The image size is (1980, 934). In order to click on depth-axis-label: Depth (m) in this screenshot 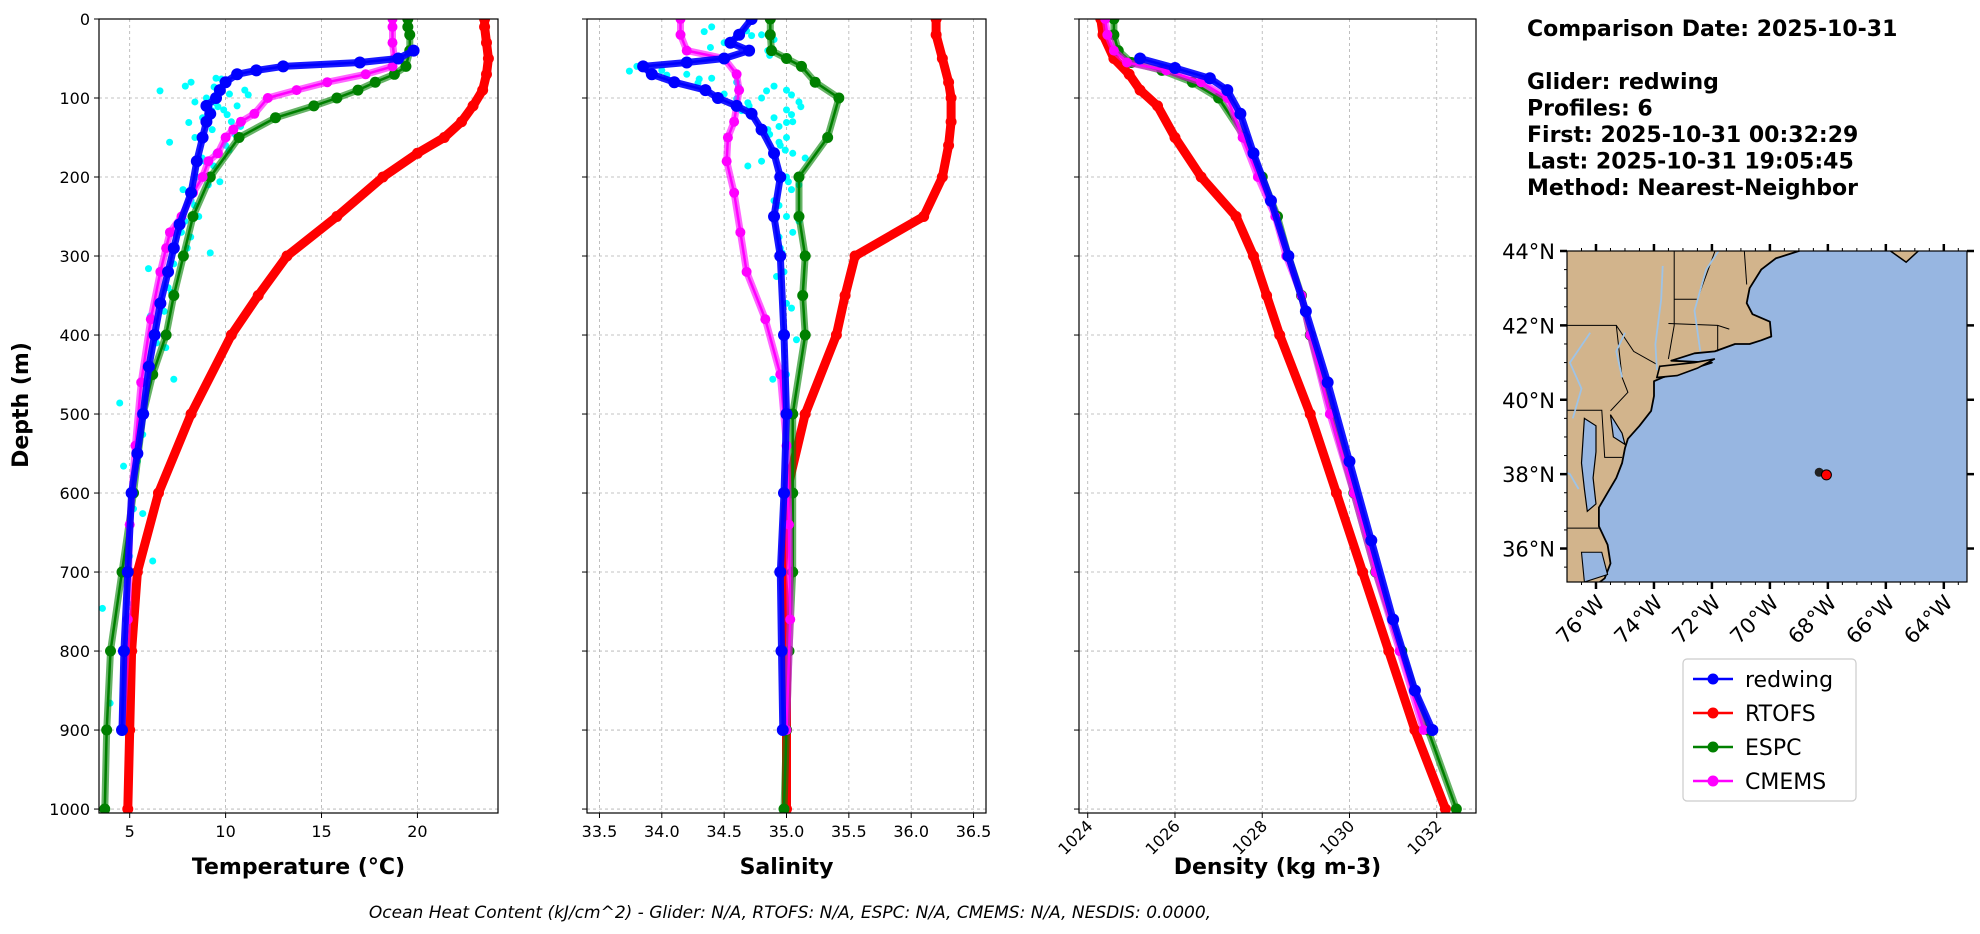, I will do `click(21, 405)`.